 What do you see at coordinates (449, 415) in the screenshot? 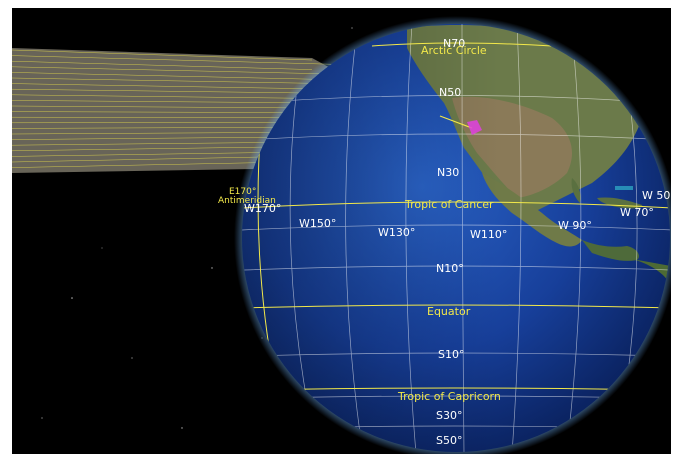
I see `label-s30: S30°` at bounding box center [449, 415].